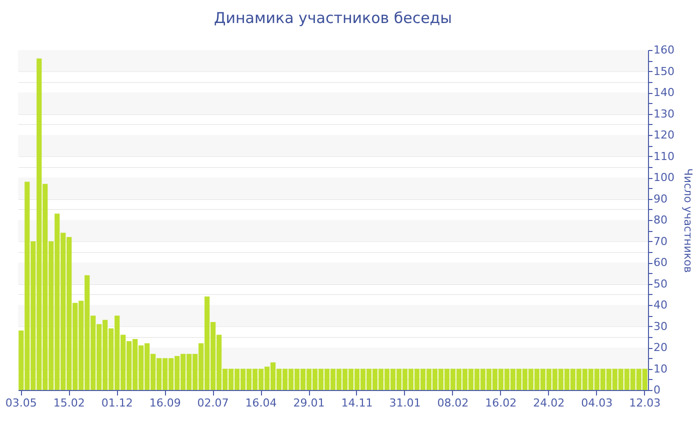 The width and height of the screenshot is (700, 430). Describe the element at coordinates (213, 403) in the screenshot. I see `x-tick-label: 02.07` at that location.